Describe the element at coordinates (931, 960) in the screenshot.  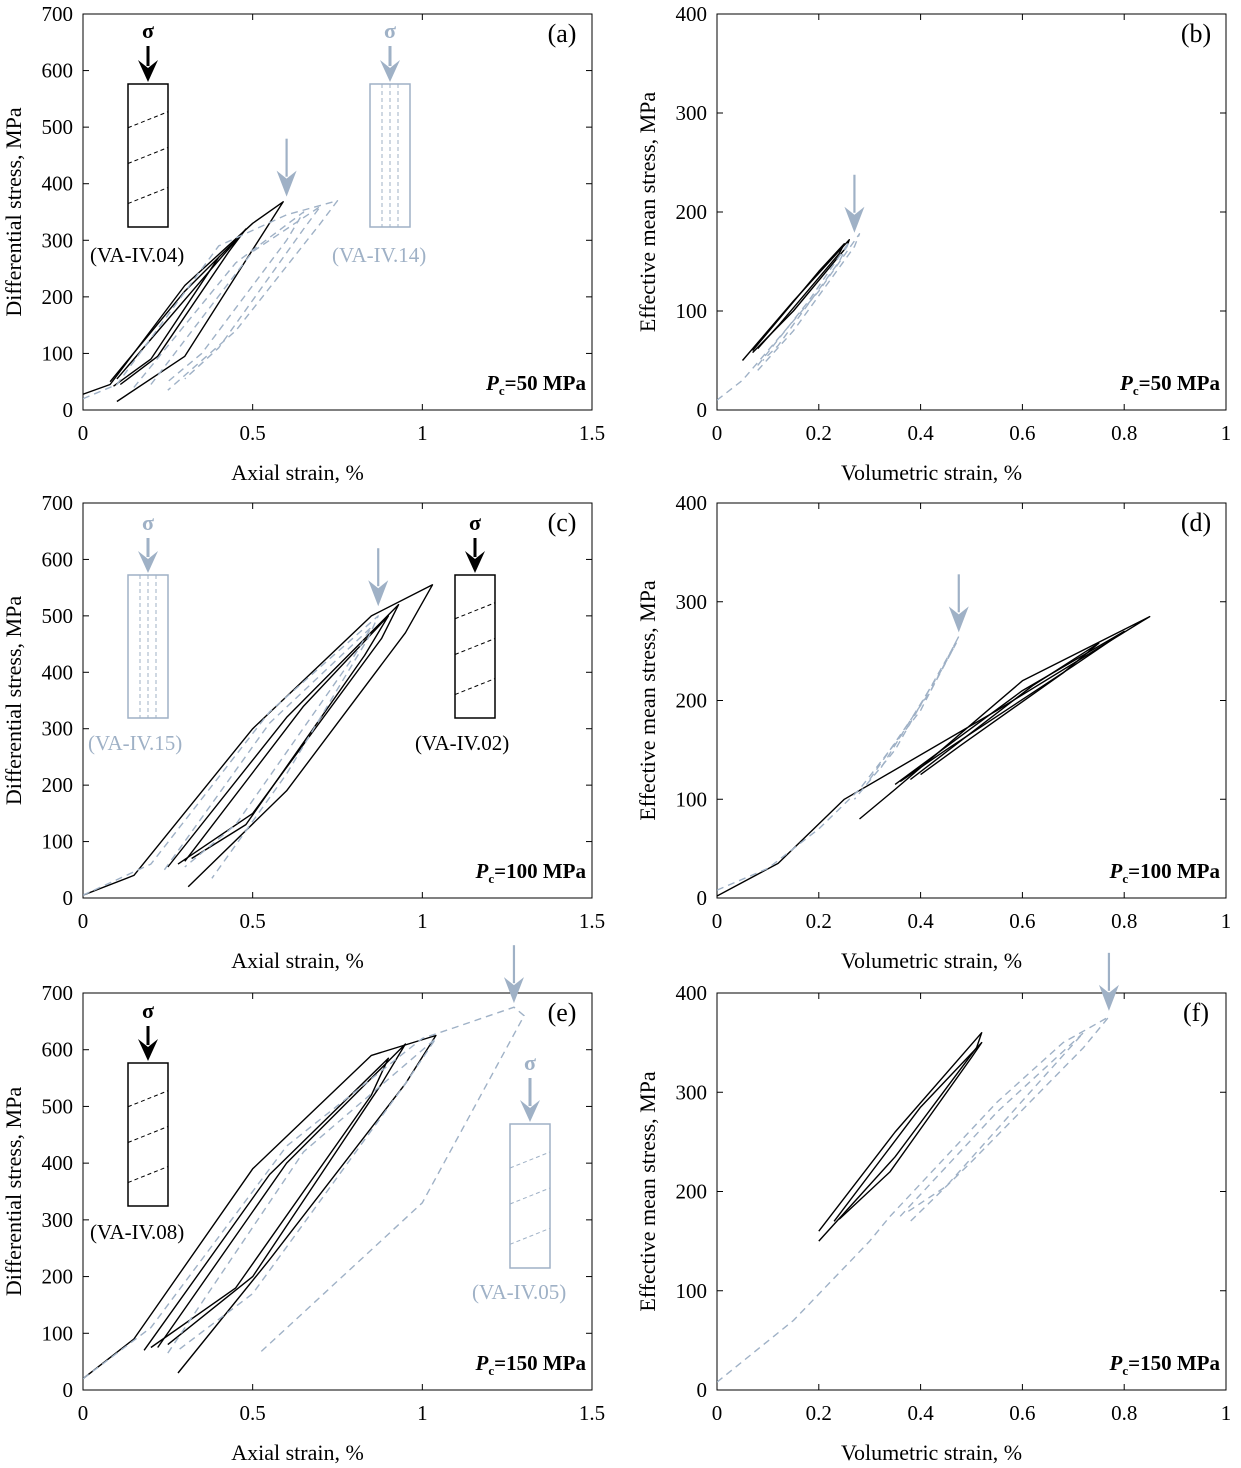
I see `x-axis-label: Volumetric strain, %` at that location.